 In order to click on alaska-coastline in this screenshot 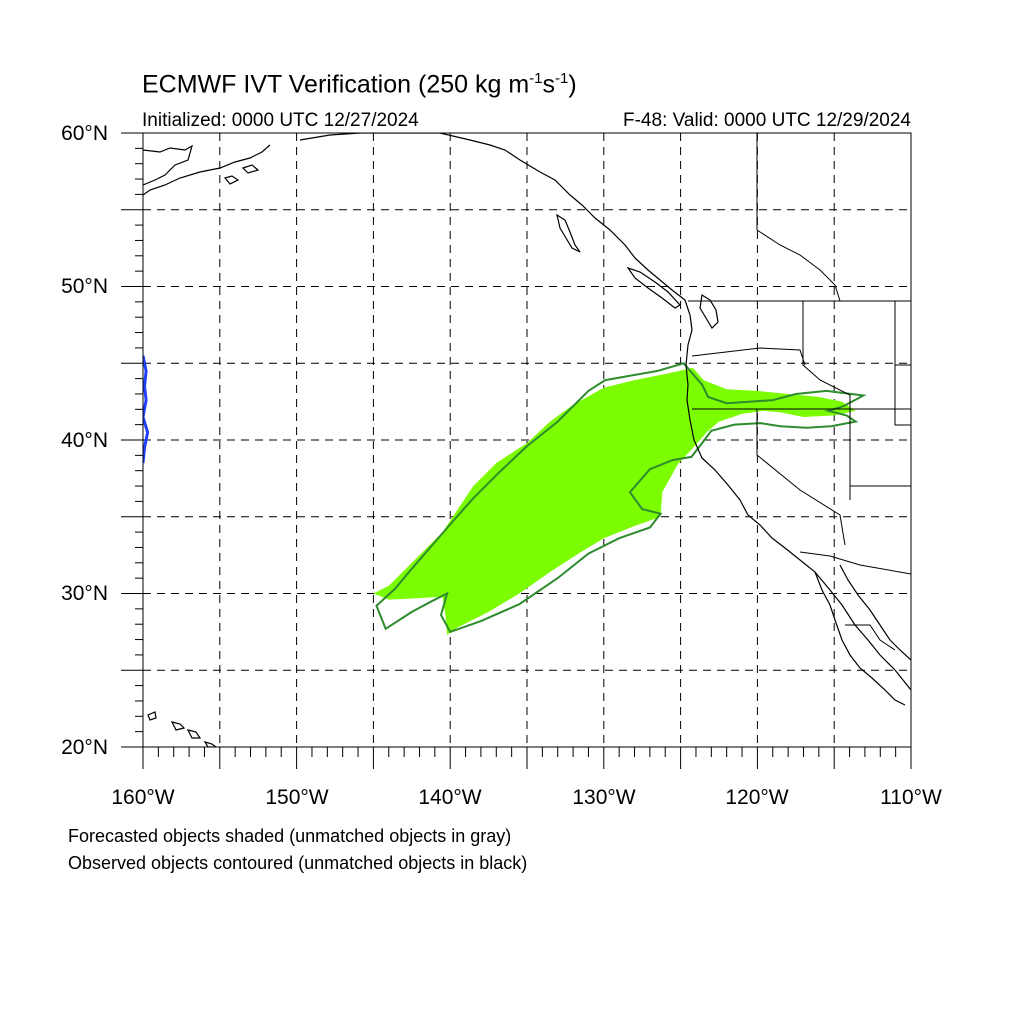, I will do `click(168, 165)`.